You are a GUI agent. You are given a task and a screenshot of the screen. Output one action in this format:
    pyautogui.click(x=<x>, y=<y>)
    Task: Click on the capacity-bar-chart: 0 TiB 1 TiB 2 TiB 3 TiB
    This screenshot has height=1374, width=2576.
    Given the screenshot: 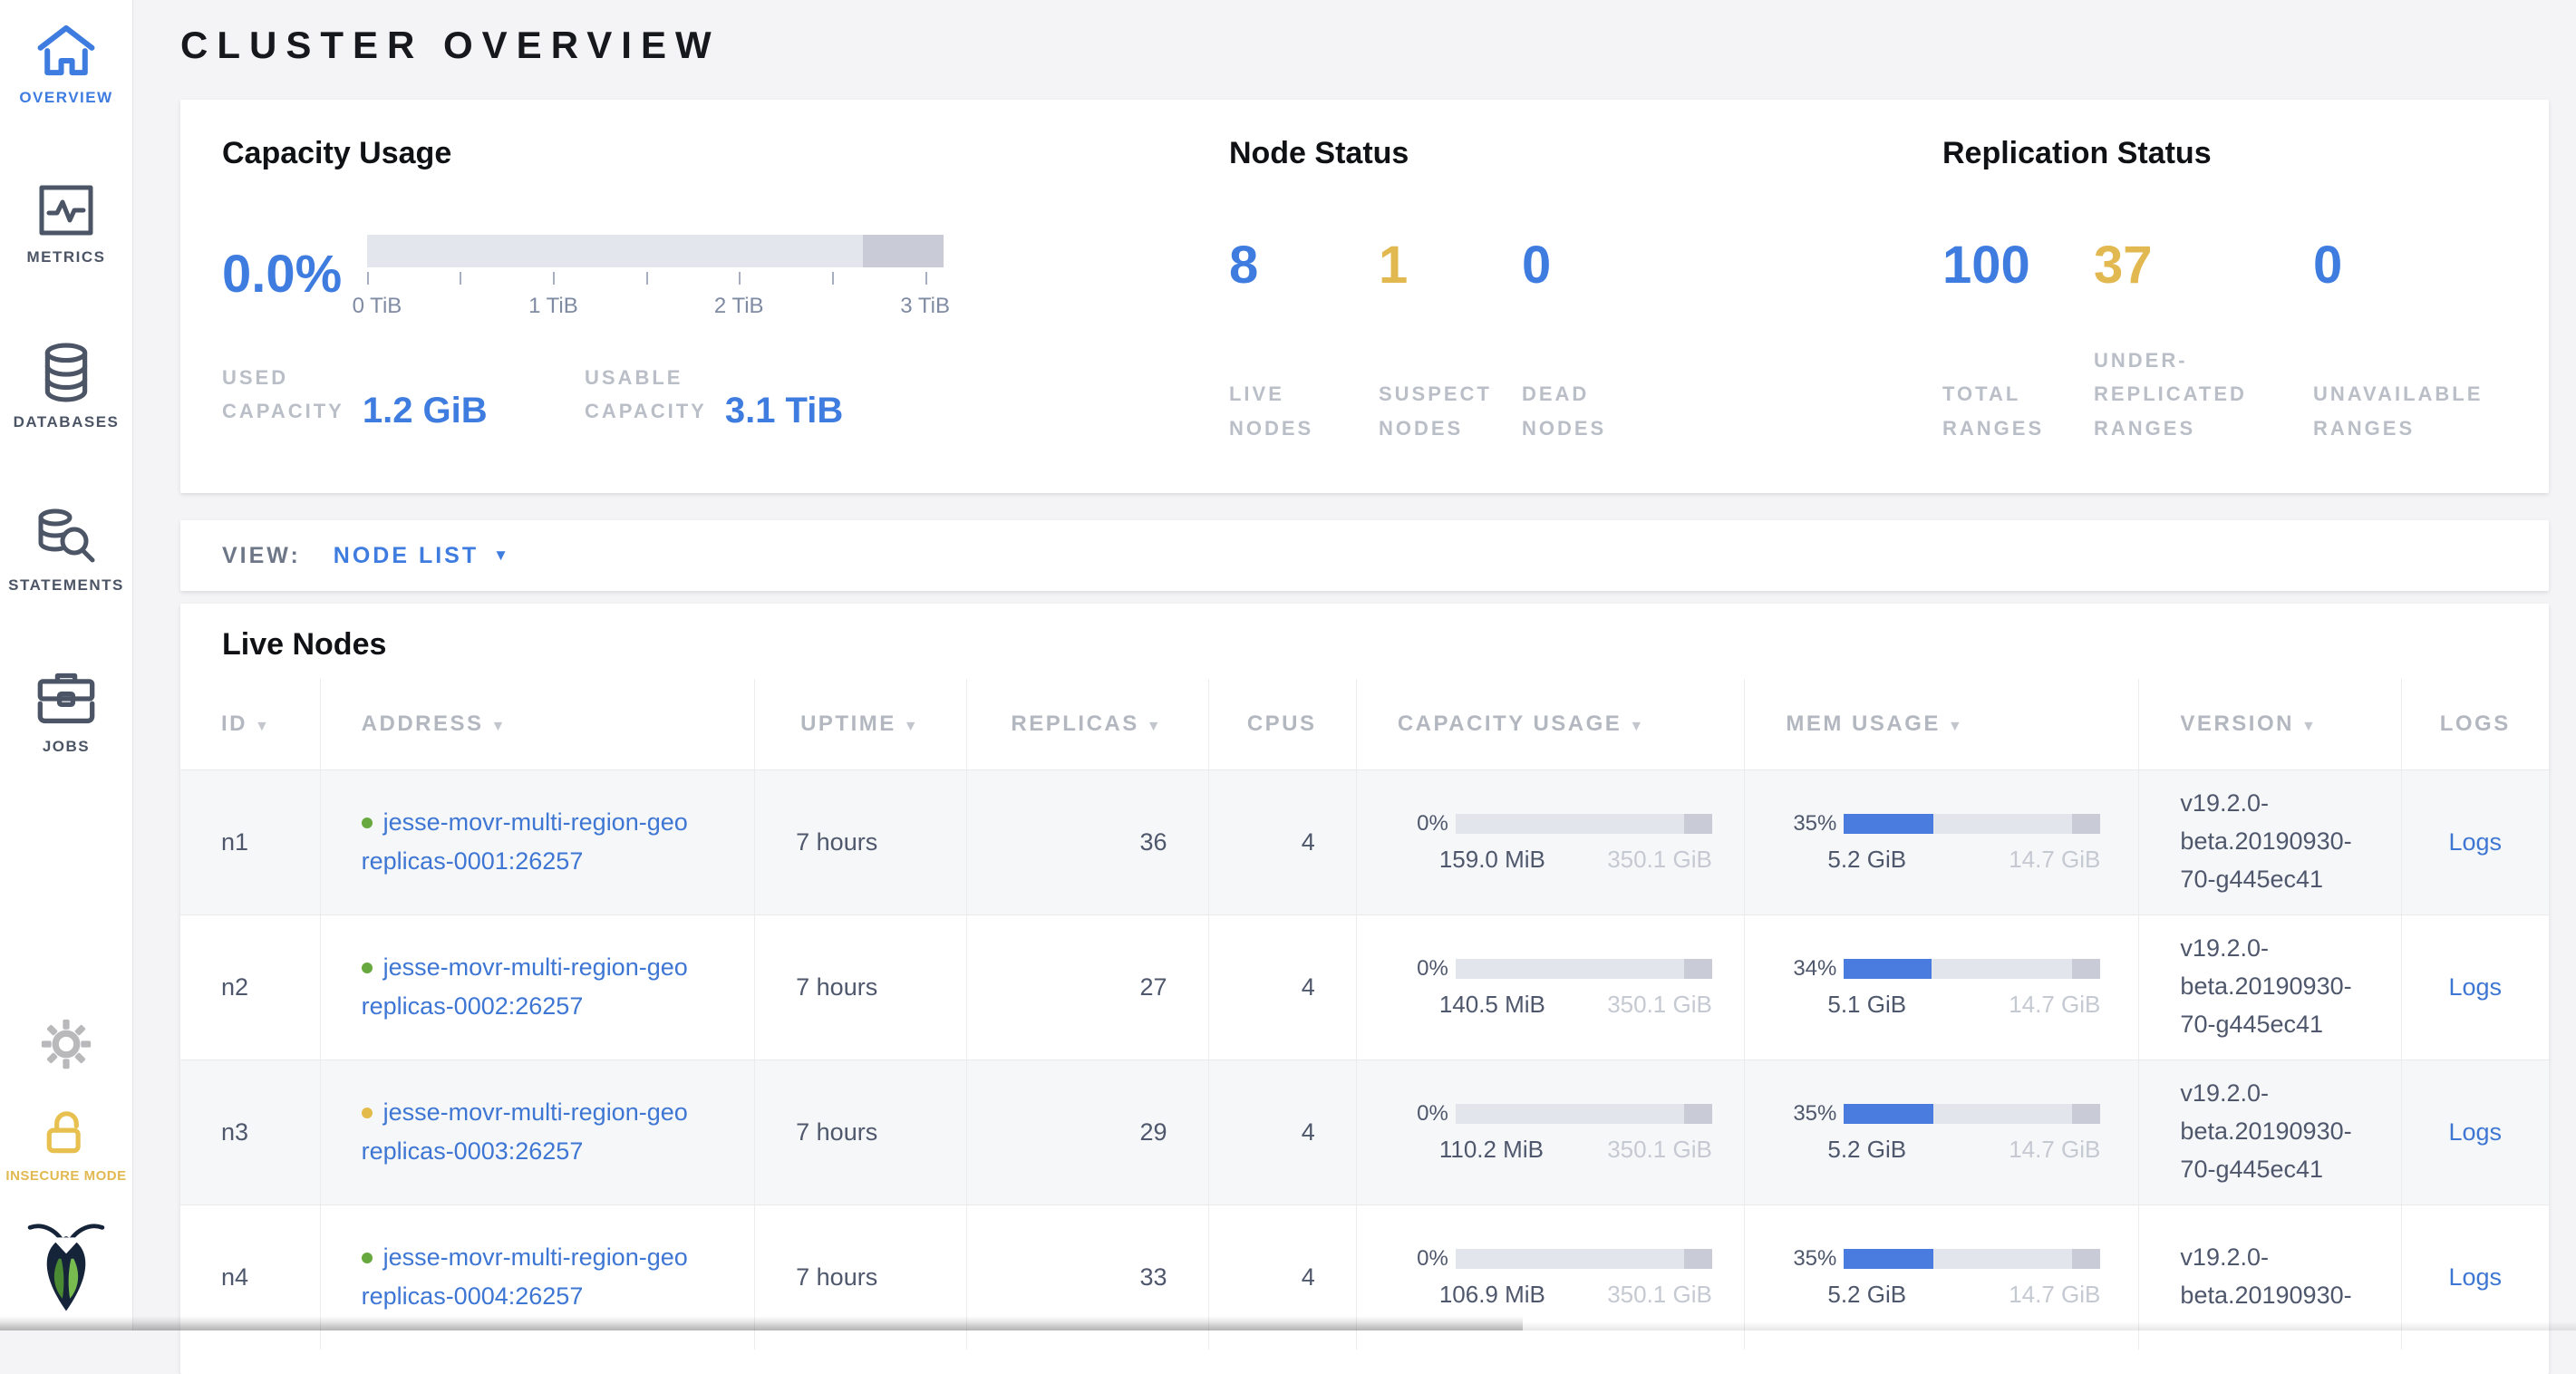 What is the action you would take?
    pyautogui.click(x=654, y=276)
    